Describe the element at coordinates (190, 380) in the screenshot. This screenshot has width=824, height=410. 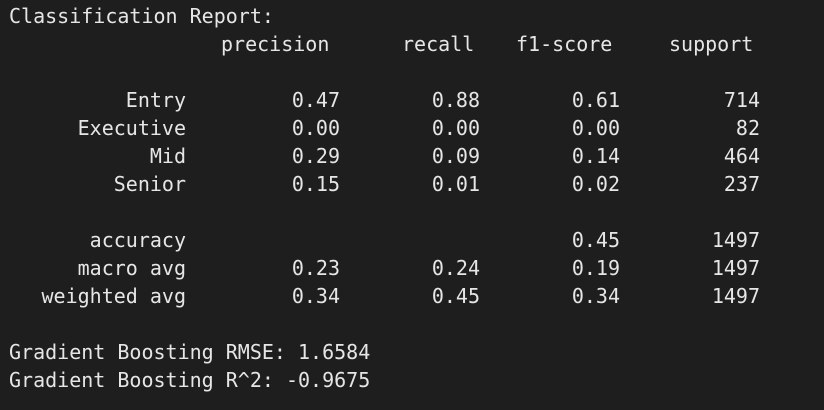
I see `r2-line: Gradient Boosting R^2: -0.9675` at that location.